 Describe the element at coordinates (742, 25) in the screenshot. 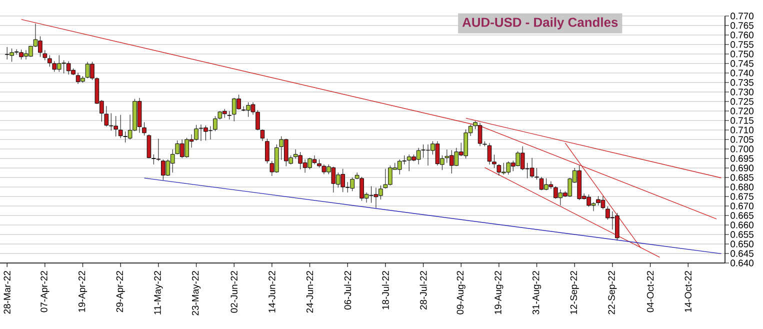

I see `y-tick-label: 0.765` at that location.